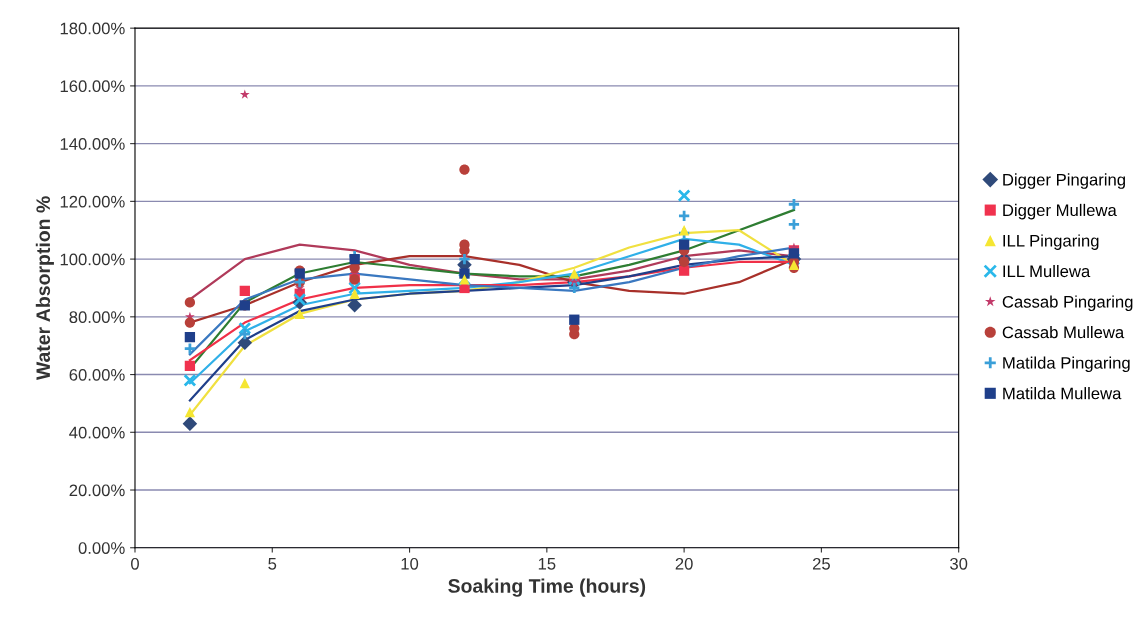  Describe the element at coordinates (272, 564) in the screenshot. I see `x-tick-label: 5` at that location.